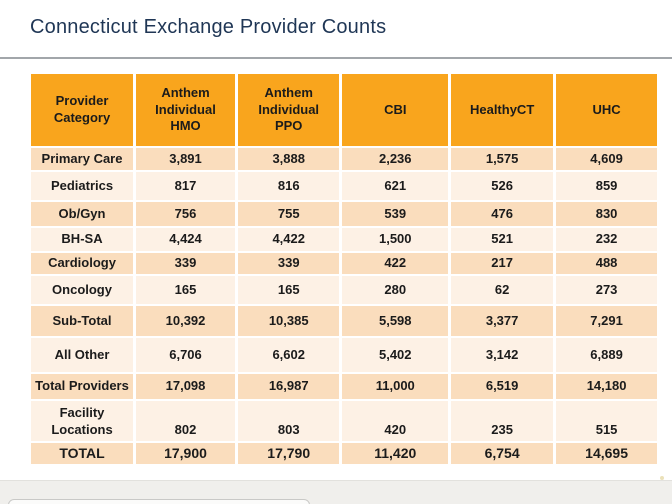 This screenshot has height=504, width=672. Describe the element at coordinates (289, 386) in the screenshot. I see `cell-value: 16,987` at that location.